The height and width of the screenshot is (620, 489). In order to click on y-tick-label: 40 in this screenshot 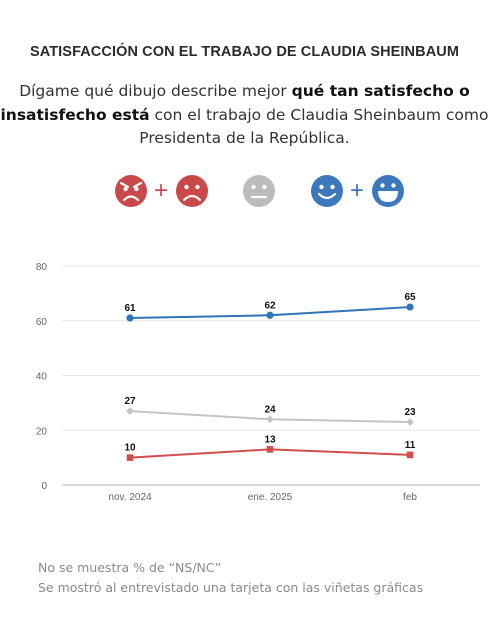, I will do `click(42, 377)`.